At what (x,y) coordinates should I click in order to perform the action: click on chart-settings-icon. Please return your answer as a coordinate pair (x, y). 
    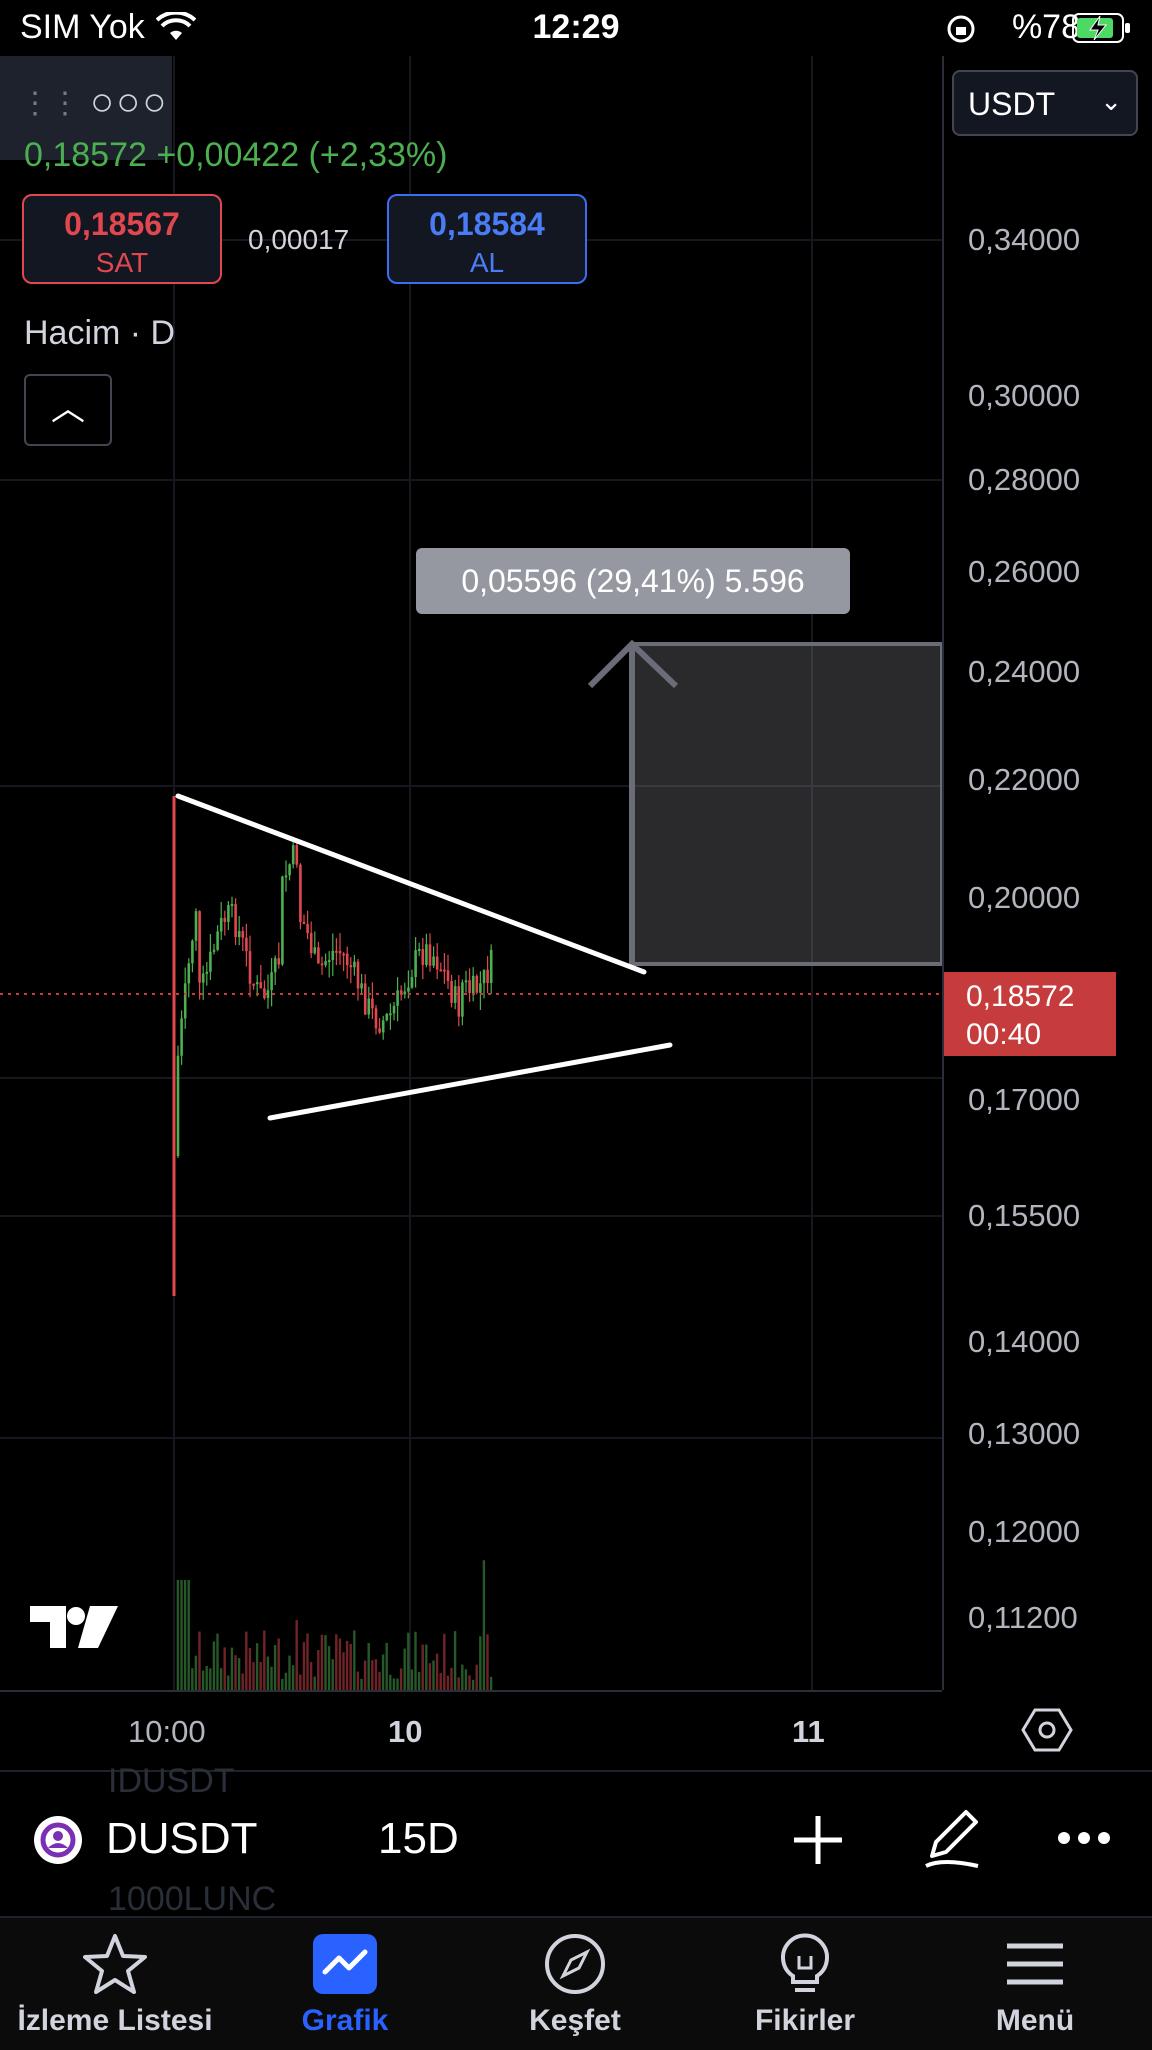
    Looking at the image, I should click on (1047, 1730).